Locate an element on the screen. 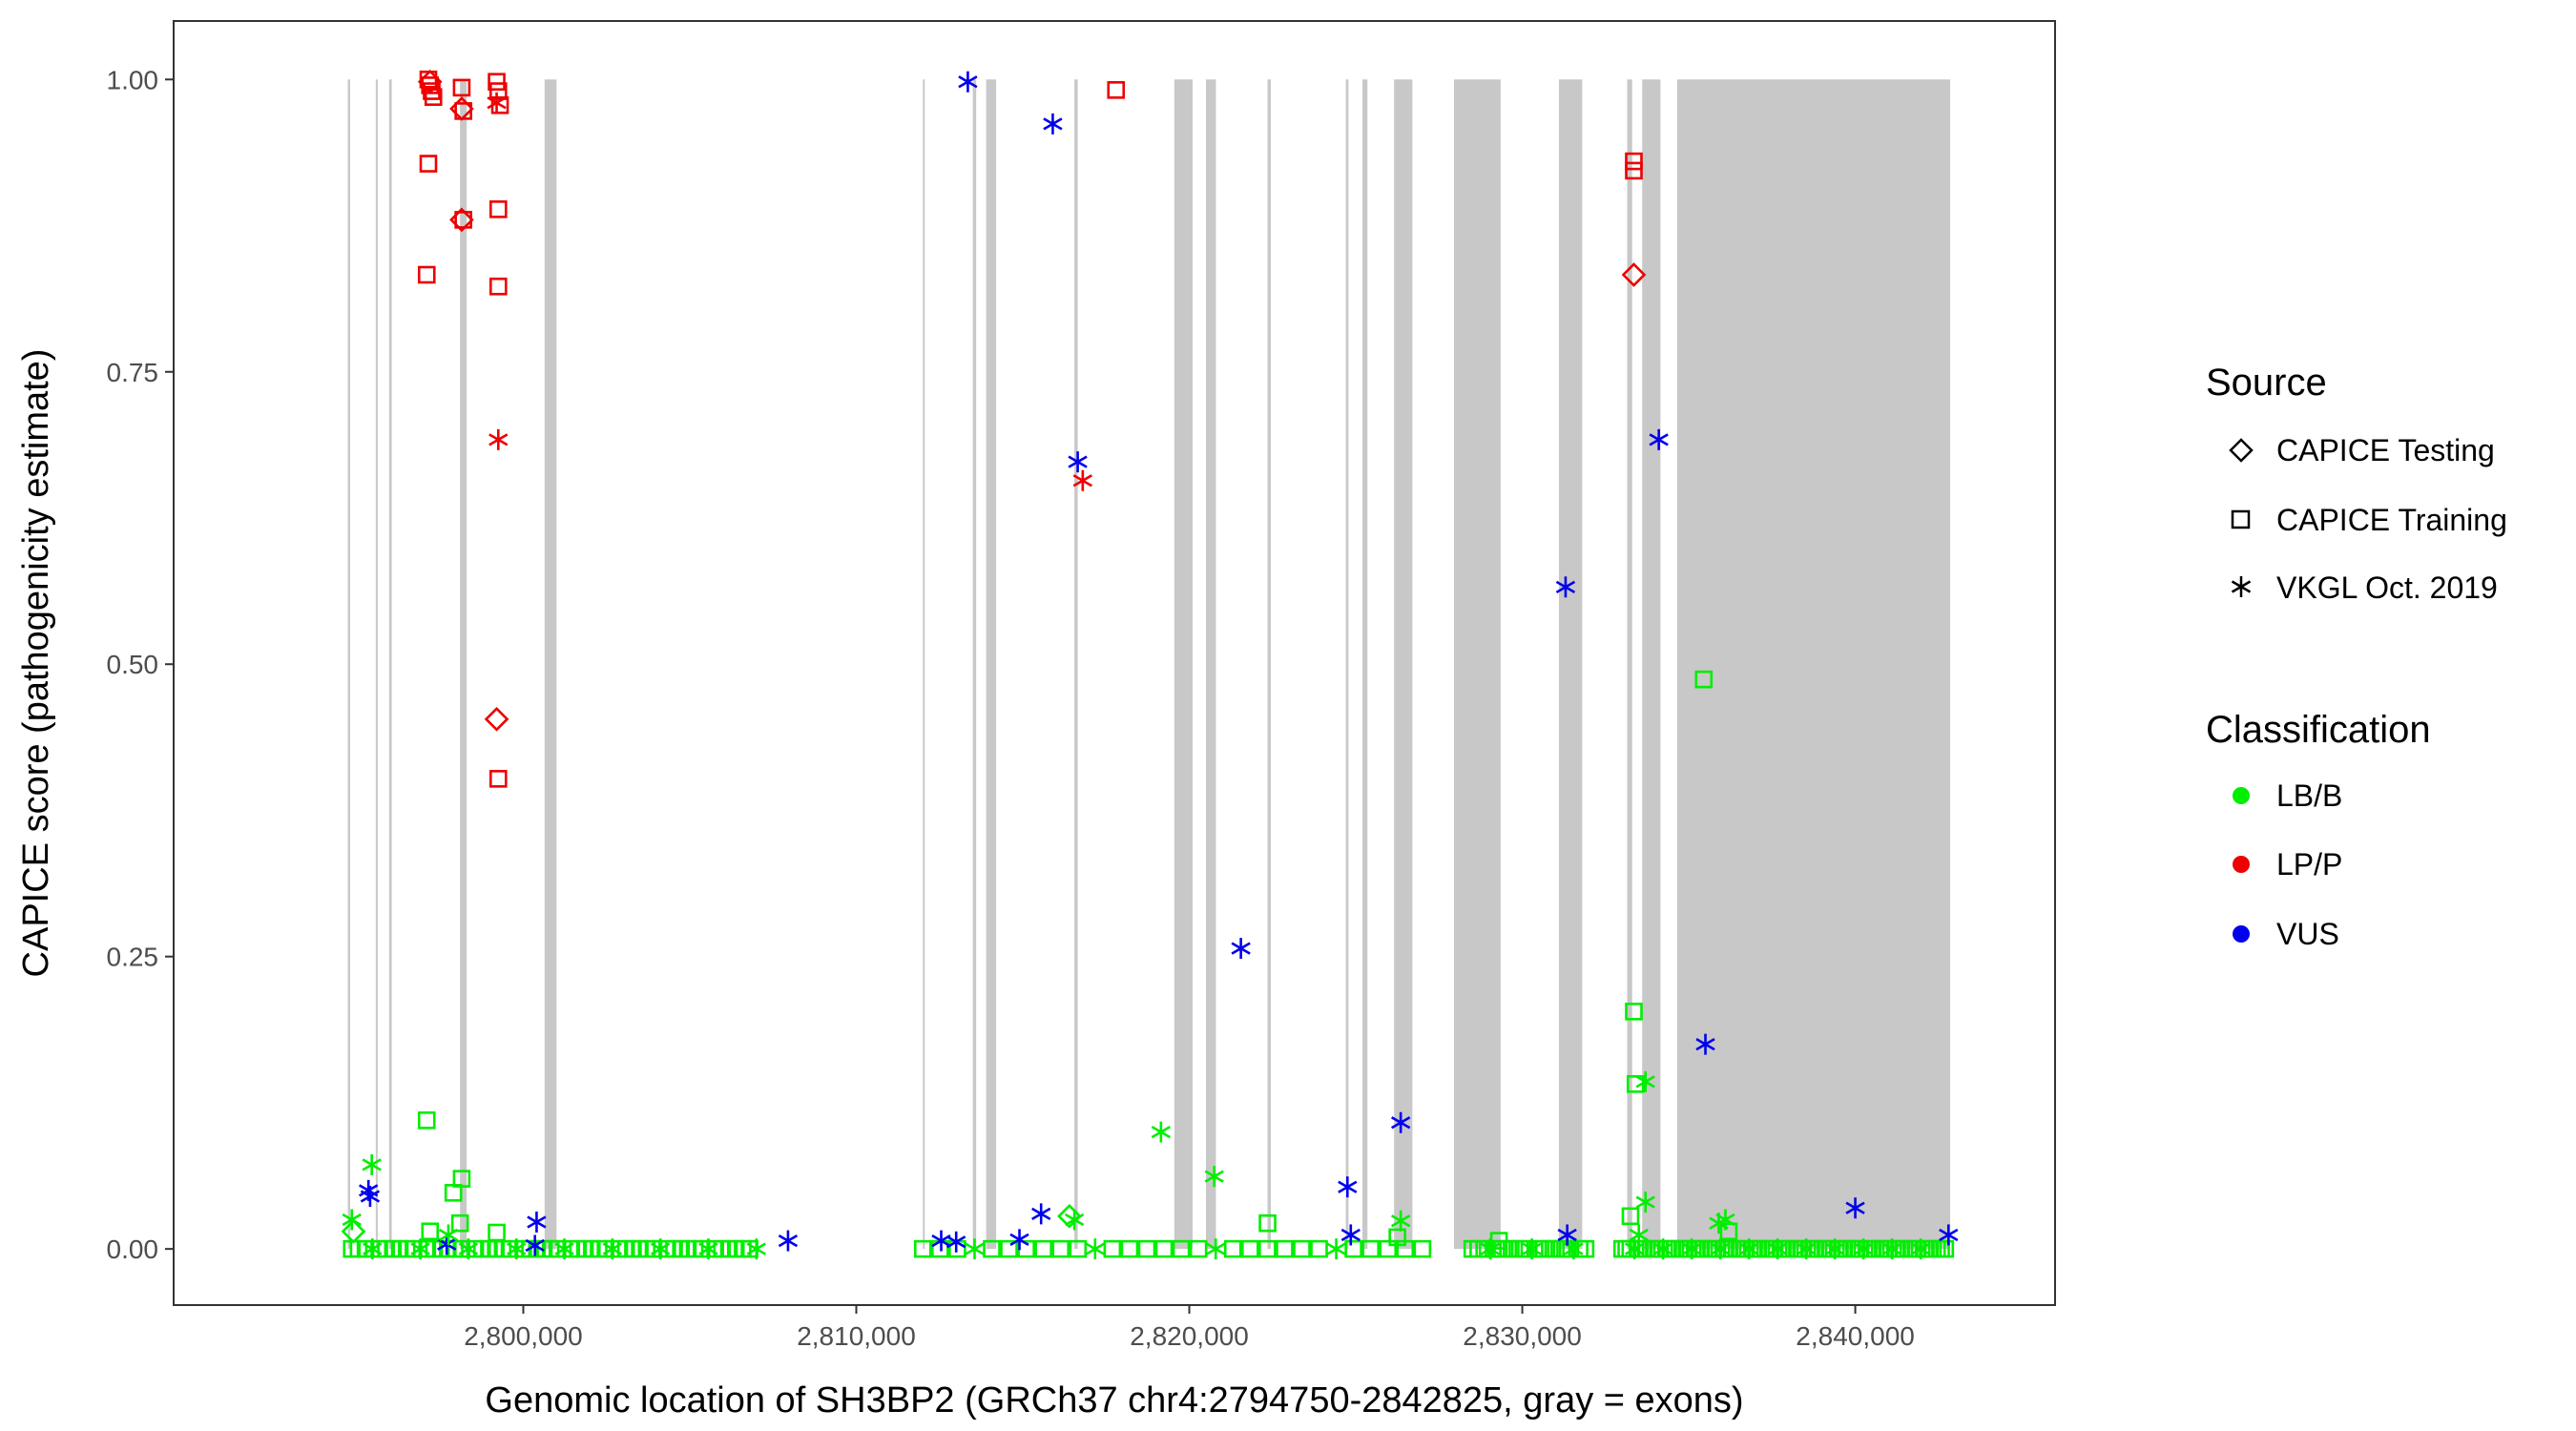 This screenshot has width=2576, height=1431. baseline-points is located at coordinates (1149, 1249).